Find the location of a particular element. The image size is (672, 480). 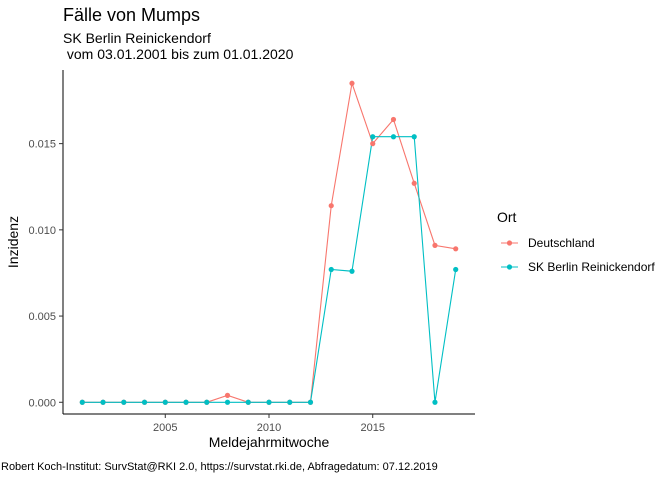

x-axis-title: Meldejahrmitwoche is located at coordinates (269, 442).